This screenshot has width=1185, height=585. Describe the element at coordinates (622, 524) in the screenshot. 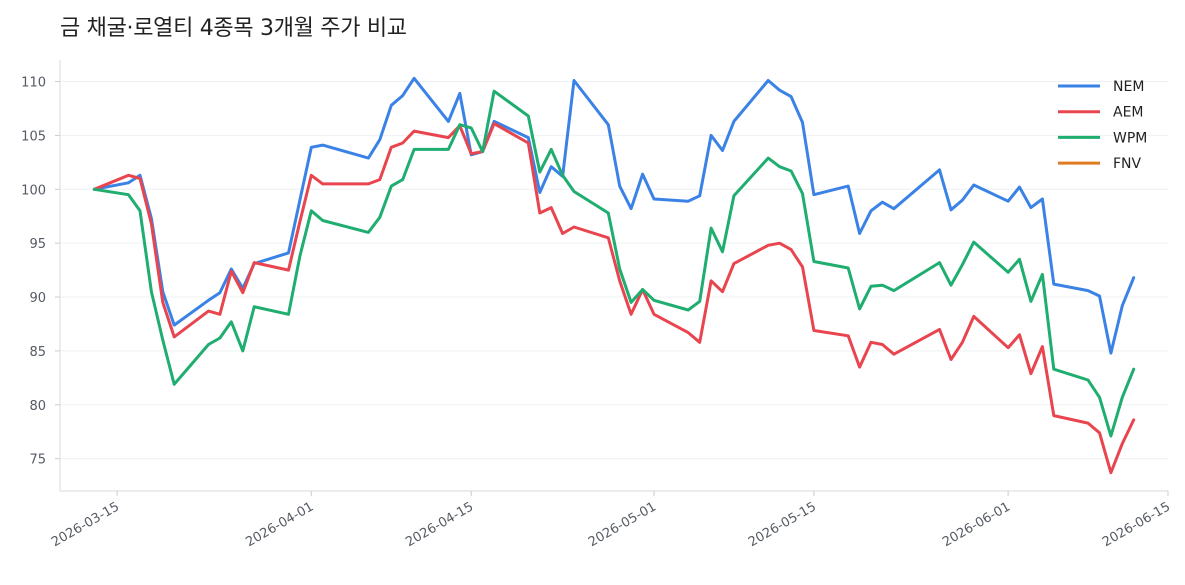

I see `x-tick-label: 2026-05-01` at that location.